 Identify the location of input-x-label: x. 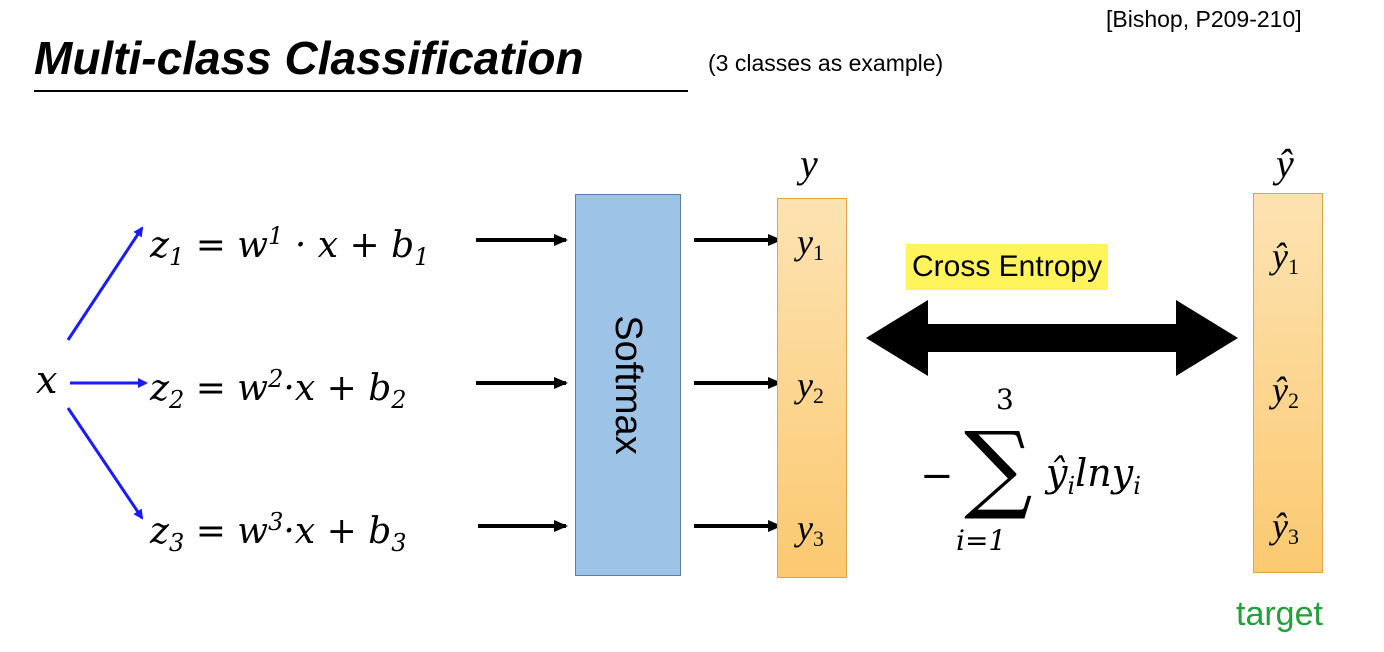
(46, 380).